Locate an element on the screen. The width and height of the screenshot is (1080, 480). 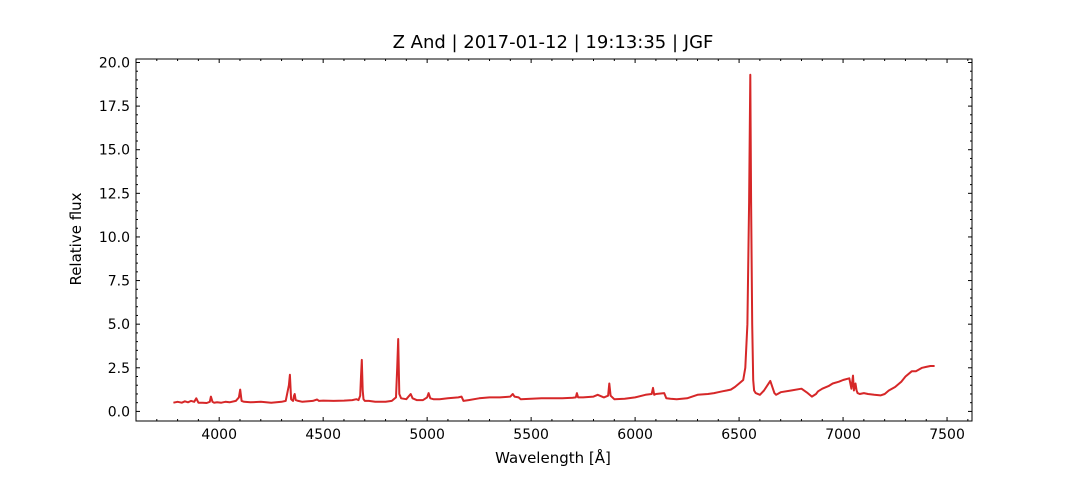
x-tick-label: 4000 is located at coordinates (219, 435).